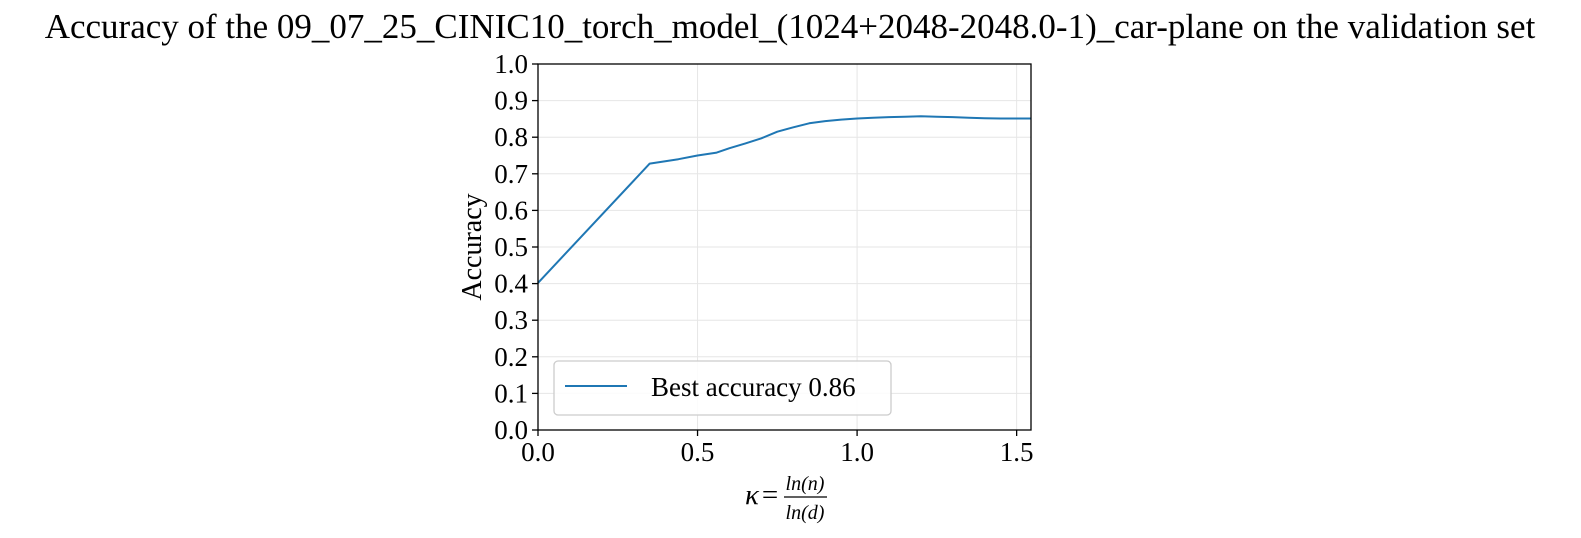 The height and width of the screenshot is (538, 1581). What do you see at coordinates (1017, 452) in the screenshot?
I see `x-tick-label: 1.5` at bounding box center [1017, 452].